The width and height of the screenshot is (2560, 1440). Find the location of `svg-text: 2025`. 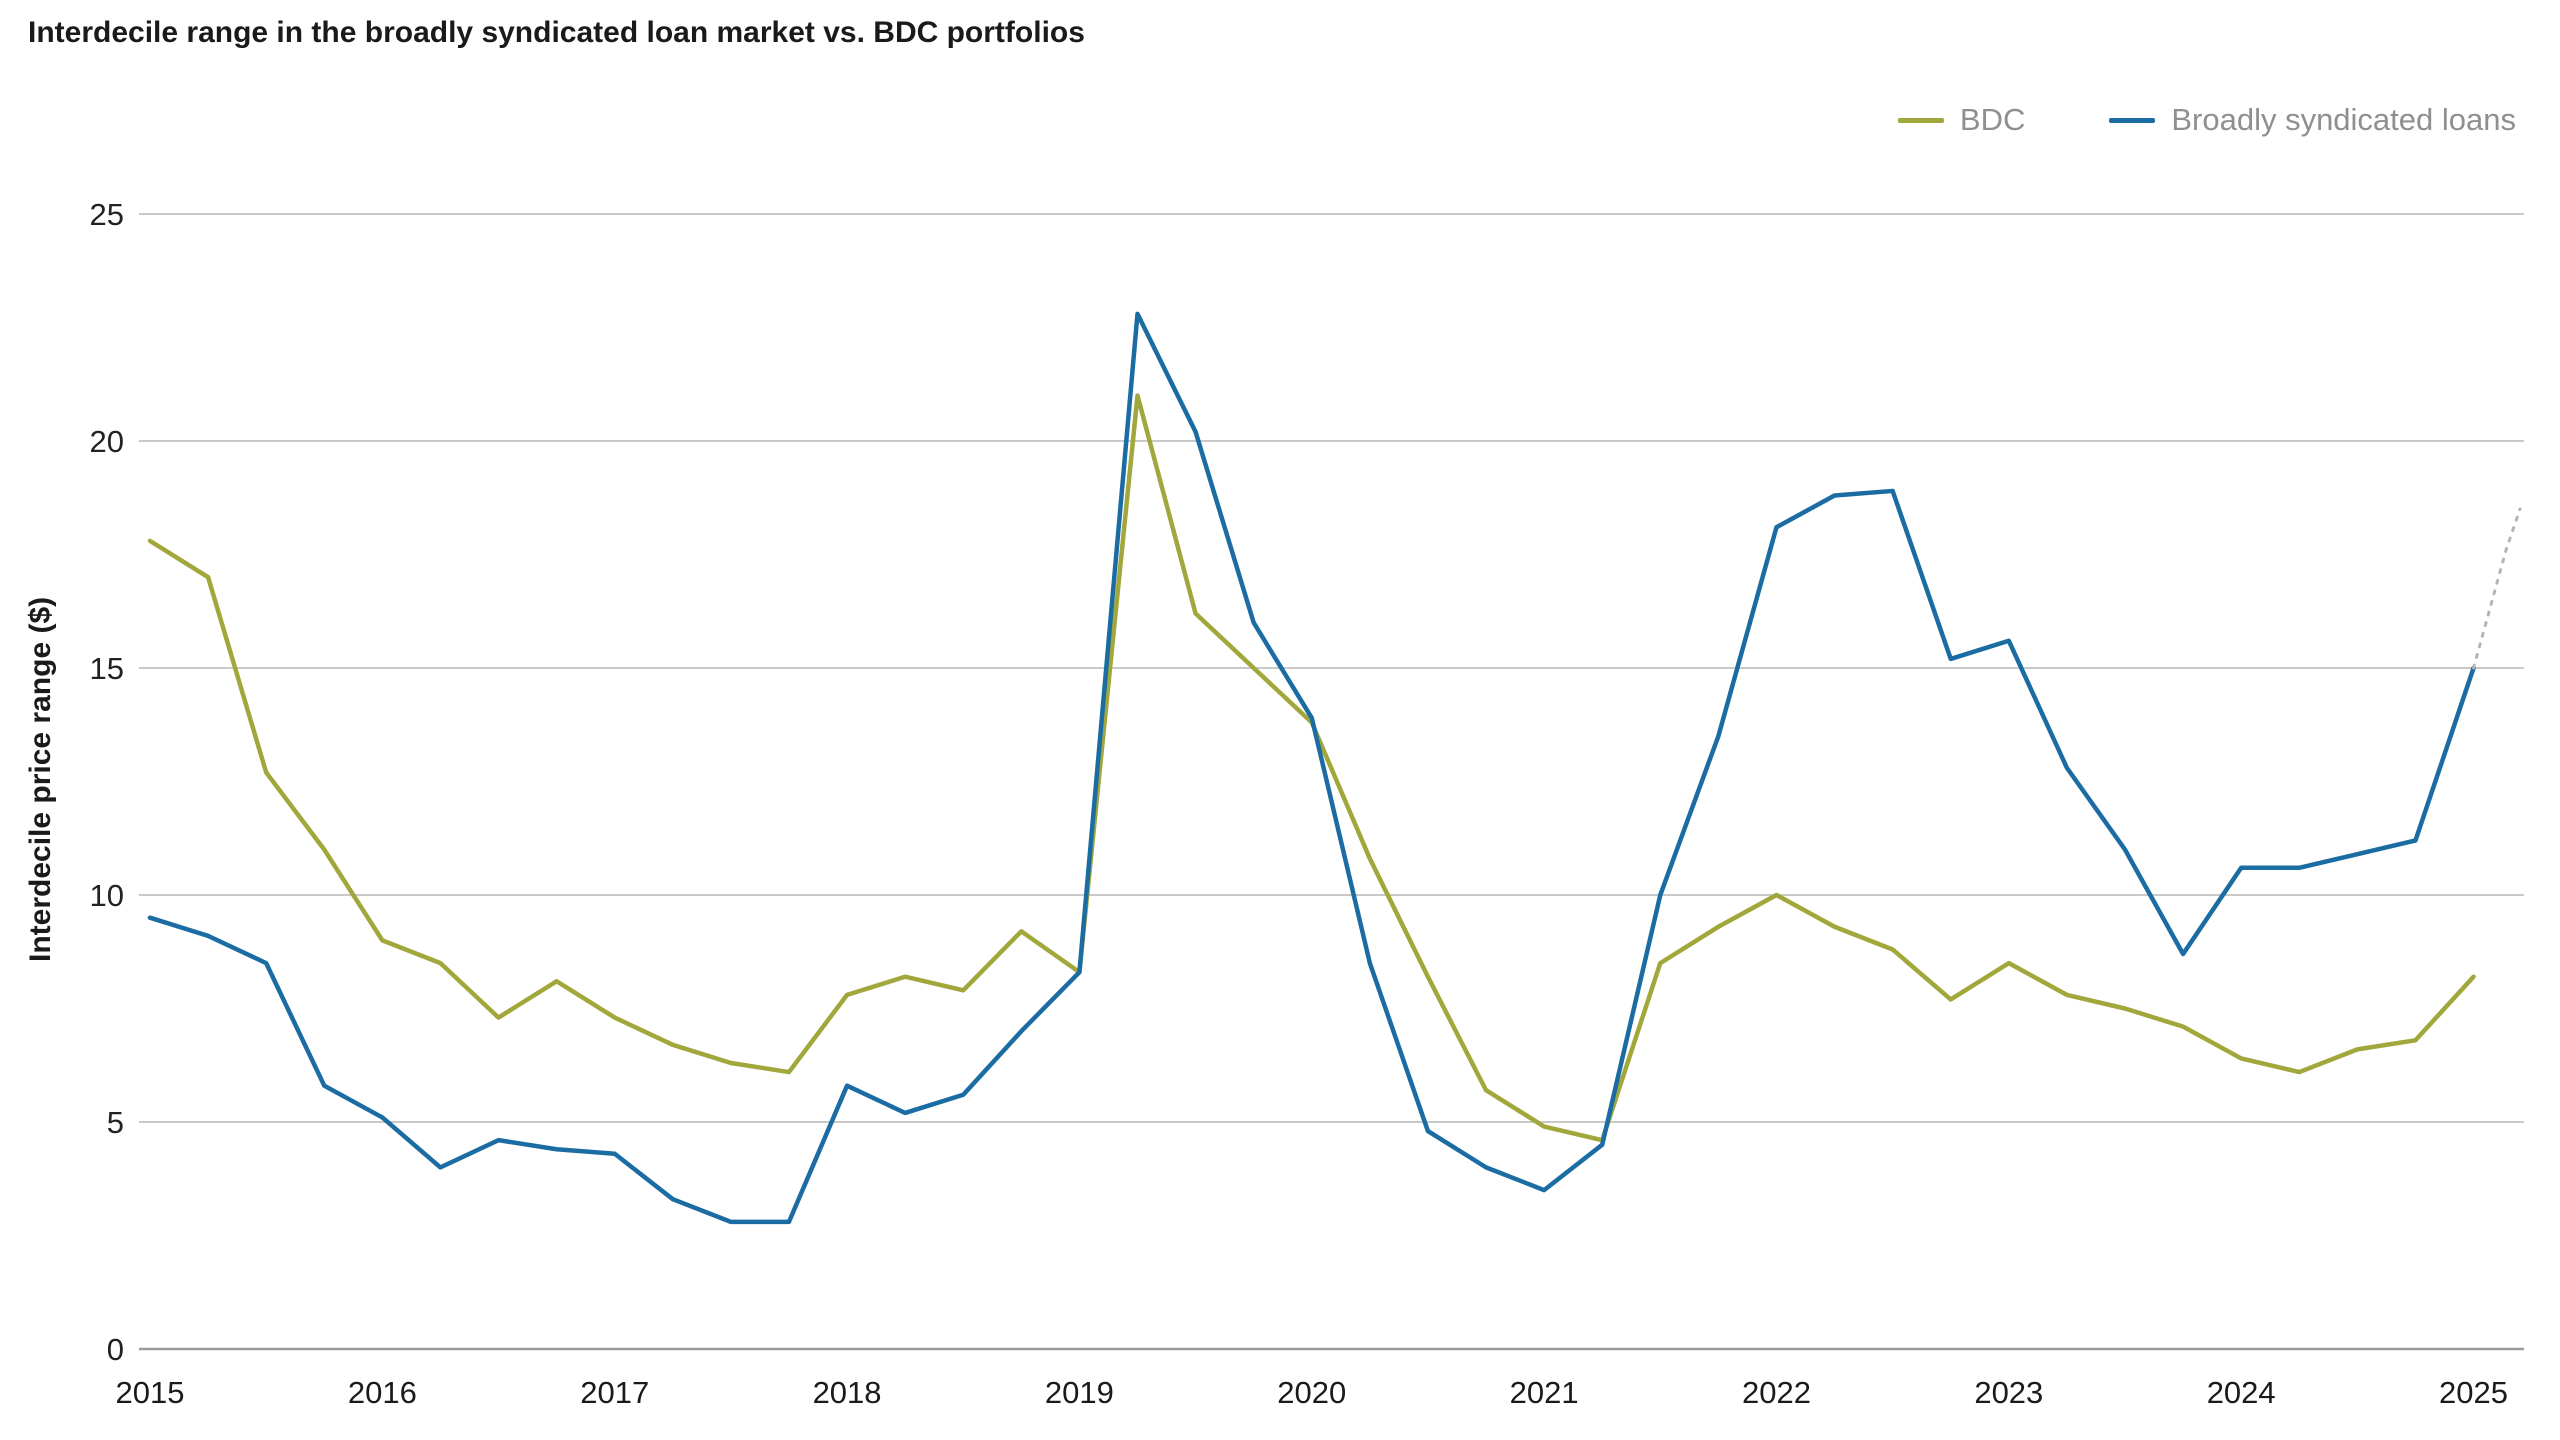

svg-text: 2025 is located at coordinates (2473, 1392).